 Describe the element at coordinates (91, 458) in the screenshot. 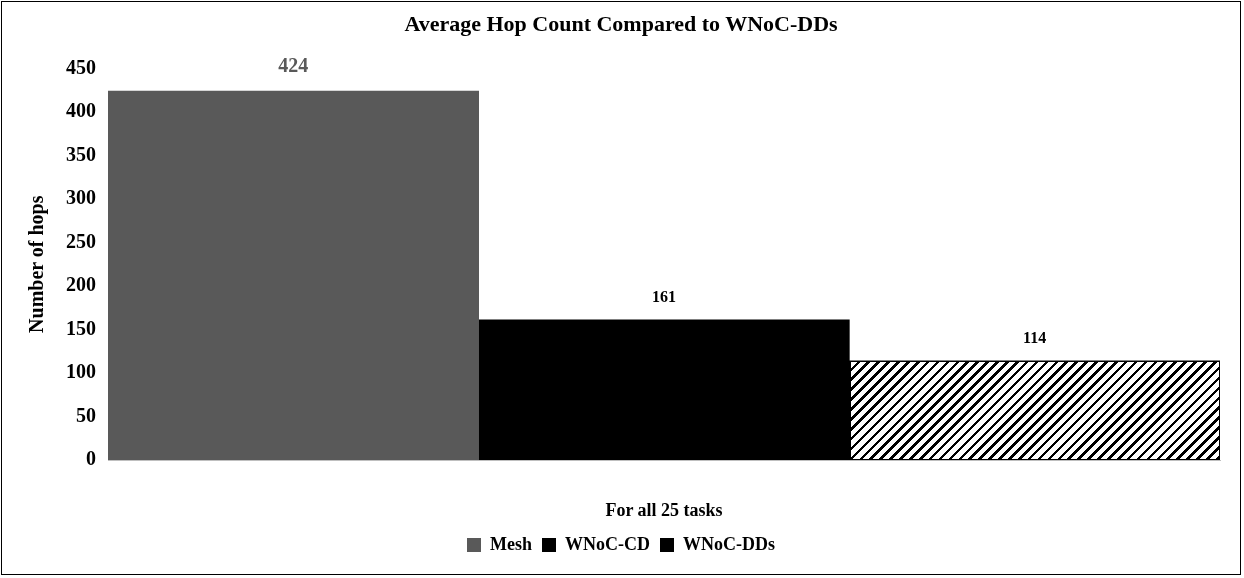

I see `y-tick-label: 0` at that location.